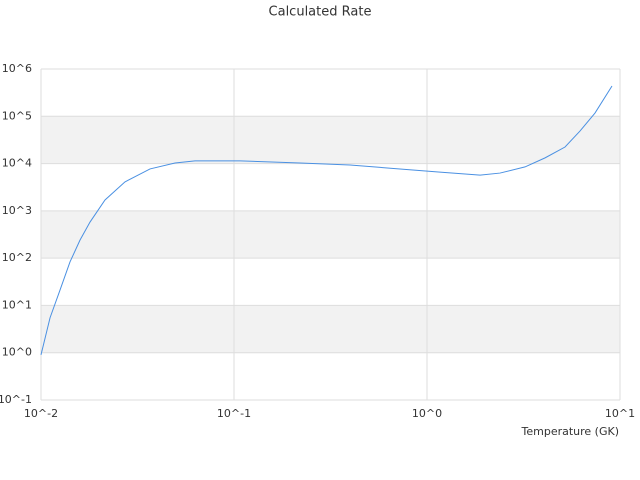 This screenshot has height=480, width=640. Describe the element at coordinates (17, 257) in the screenshot. I see `y-tick-label: 10^2` at that location.